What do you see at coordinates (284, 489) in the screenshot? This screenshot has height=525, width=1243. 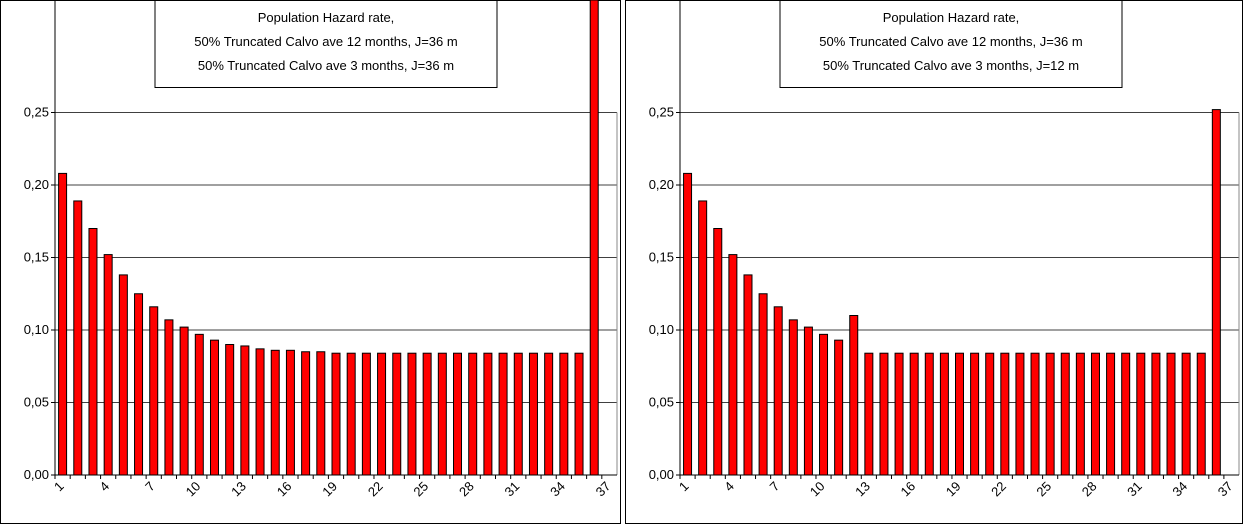 I see `x-tick-label: 16` at bounding box center [284, 489].